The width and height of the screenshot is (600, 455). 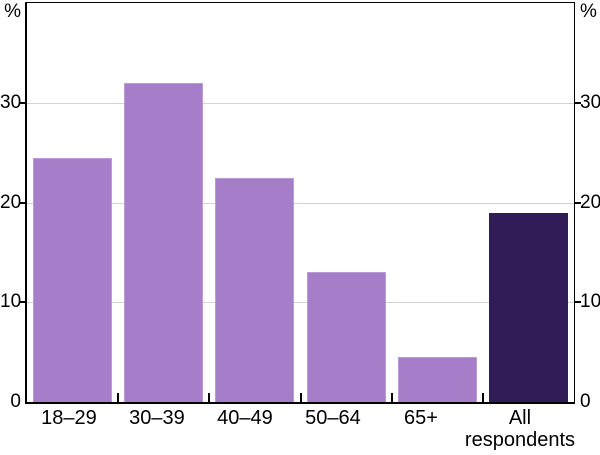 I want to click on category-label: 30–39, so click(x=157, y=418).